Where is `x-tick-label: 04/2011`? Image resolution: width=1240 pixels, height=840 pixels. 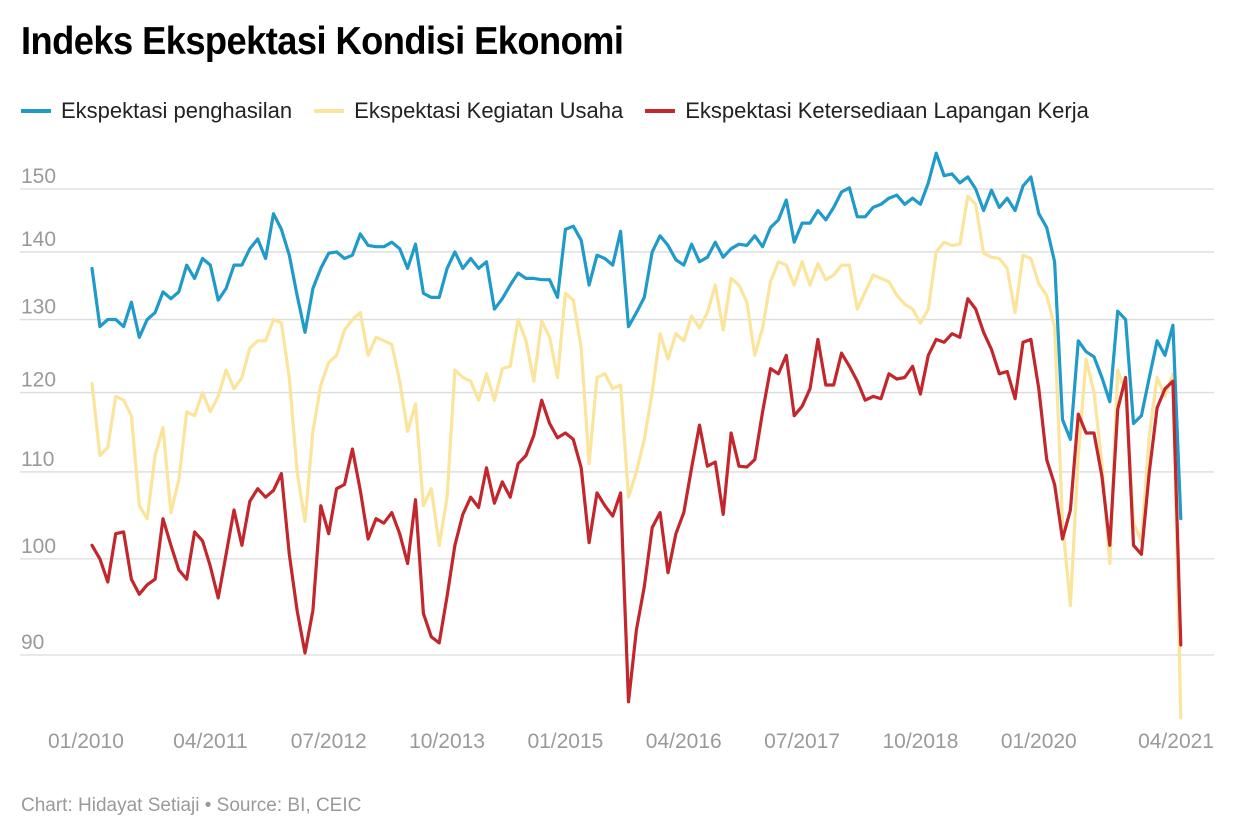
x-tick-label: 04/2011 is located at coordinates (210, 741).